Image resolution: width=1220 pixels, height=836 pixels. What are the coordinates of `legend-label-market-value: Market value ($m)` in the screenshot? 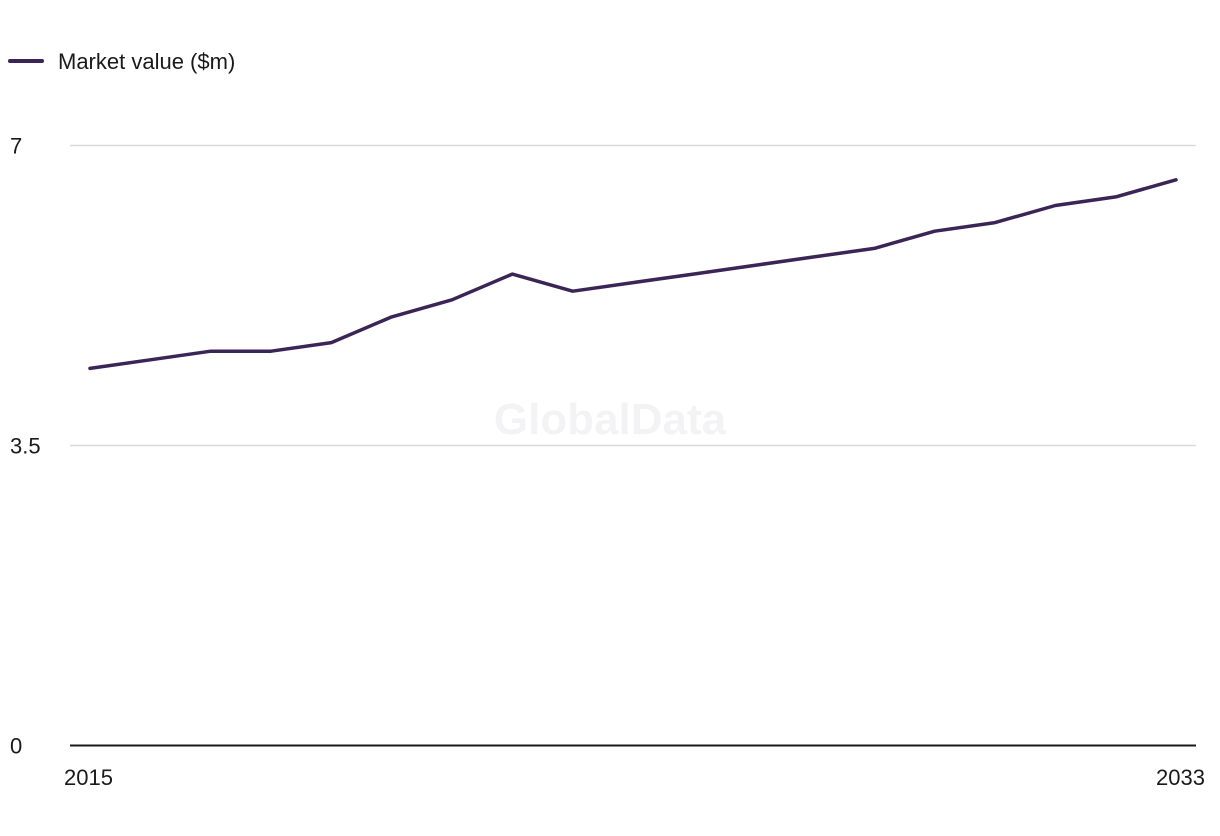 It's located at (146, 61).